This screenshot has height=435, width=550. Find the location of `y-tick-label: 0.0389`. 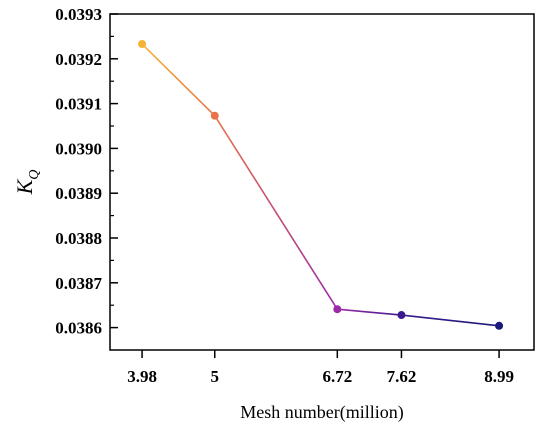

y-tick-label: 0.0389 is located at coordinates (78, 193).